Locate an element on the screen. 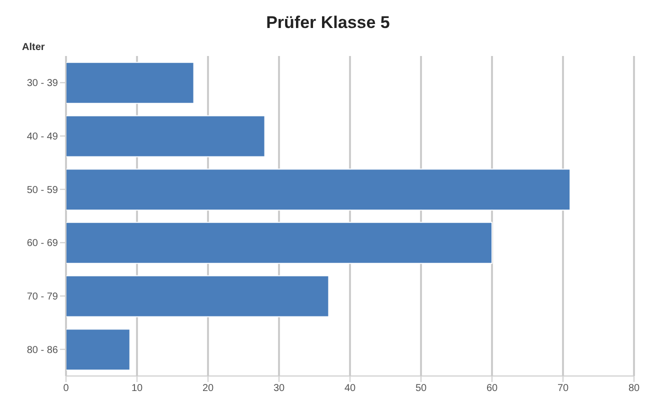  y-tick-label: 70 - 79 is located at coordinates (42, 297).